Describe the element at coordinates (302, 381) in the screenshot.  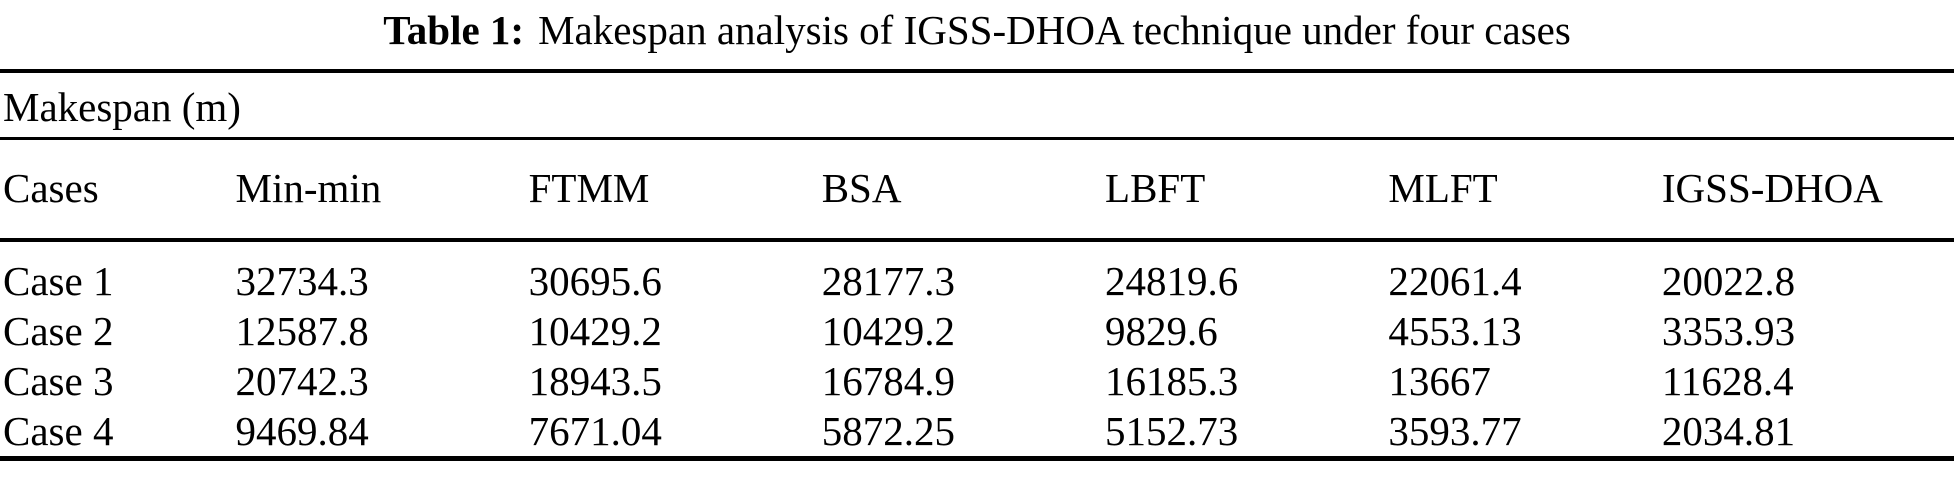
I see `value-cell: 20742.3` at that location.